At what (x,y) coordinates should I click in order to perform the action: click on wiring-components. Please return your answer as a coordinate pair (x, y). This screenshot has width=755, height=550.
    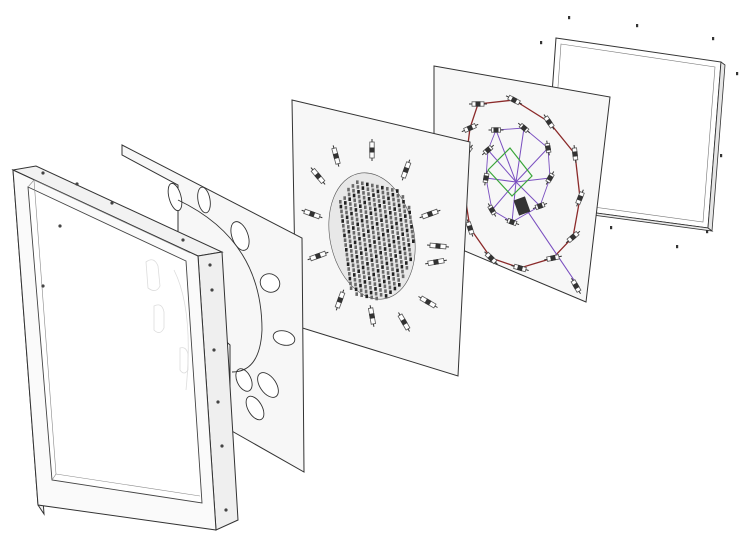
    Looking at the image, I should click on (522, 194).